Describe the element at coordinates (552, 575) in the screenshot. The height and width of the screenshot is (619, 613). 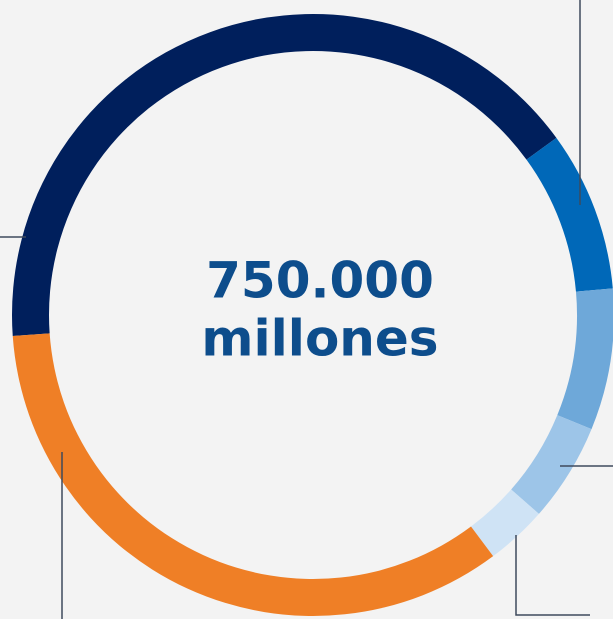
I see `leader-line` at that location.